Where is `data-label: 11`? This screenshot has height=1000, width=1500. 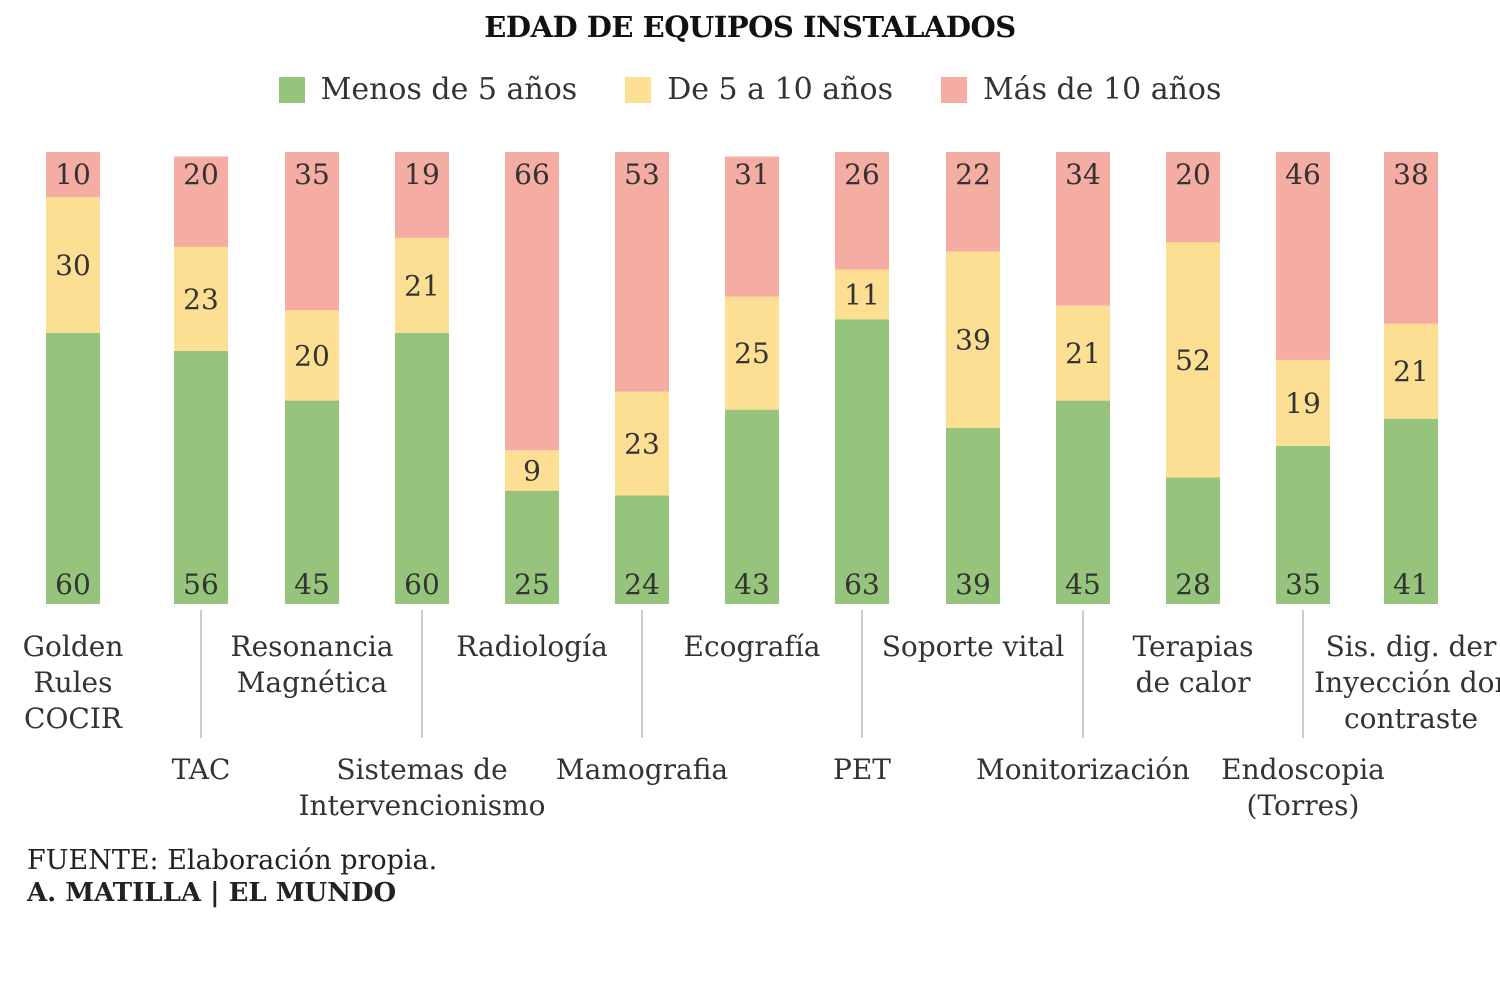 data-label: 11 is located at coordinates (862, 294).